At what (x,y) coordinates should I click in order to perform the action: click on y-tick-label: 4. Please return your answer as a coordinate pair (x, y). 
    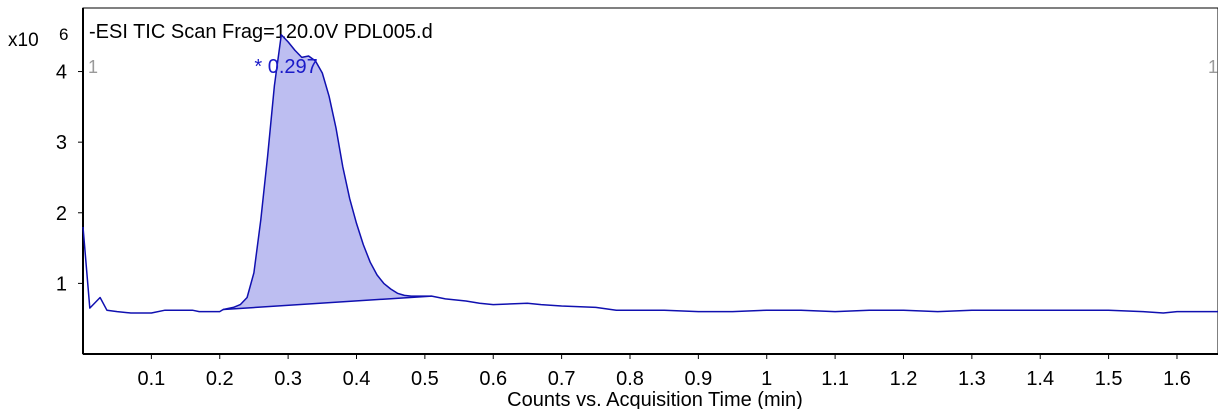
    Looking at the image, I should click on (61, 73).